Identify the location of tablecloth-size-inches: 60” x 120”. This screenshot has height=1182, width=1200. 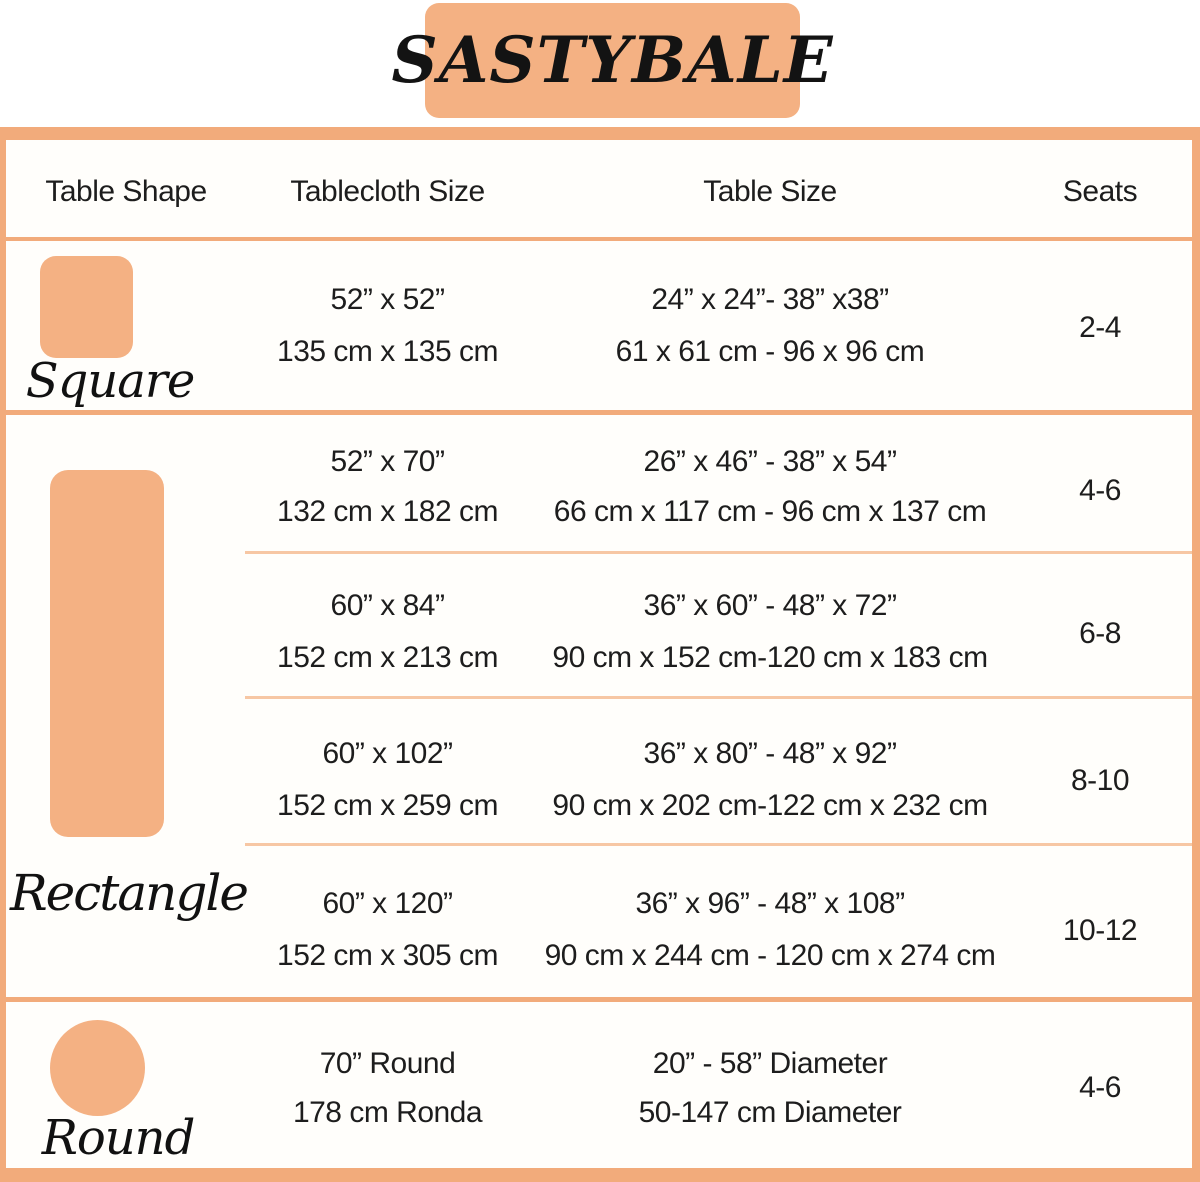
(387, 903).